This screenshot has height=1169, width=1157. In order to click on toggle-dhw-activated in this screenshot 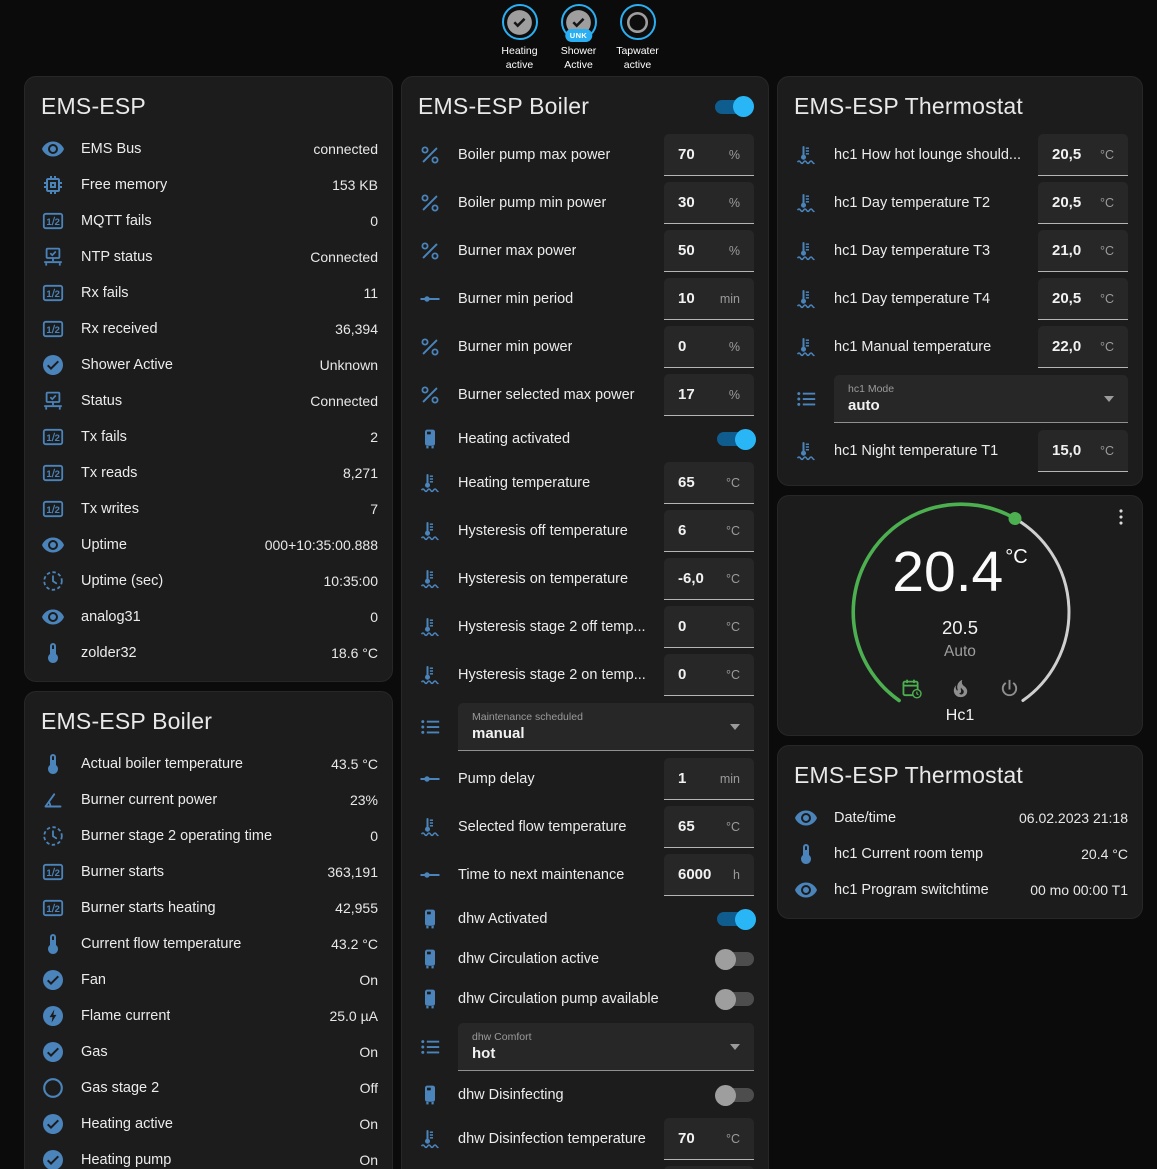, I will do `click(736, 919)`.